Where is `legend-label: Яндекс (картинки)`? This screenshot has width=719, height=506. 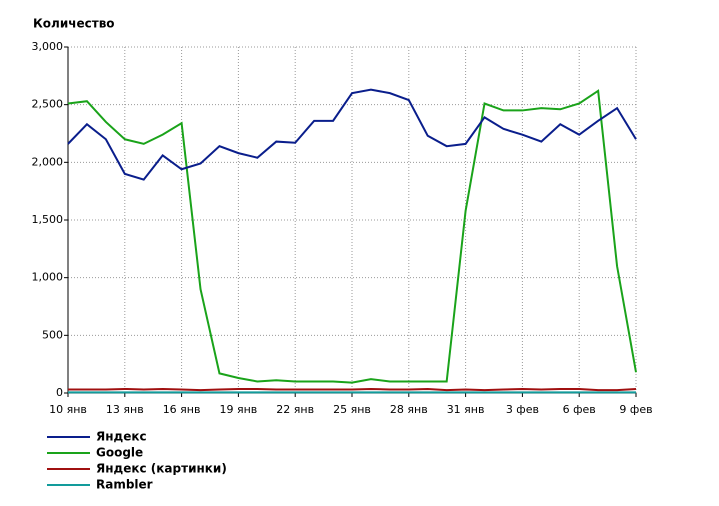
legend-label: Яндекс (картинки) is located at coordinates (161, 469).